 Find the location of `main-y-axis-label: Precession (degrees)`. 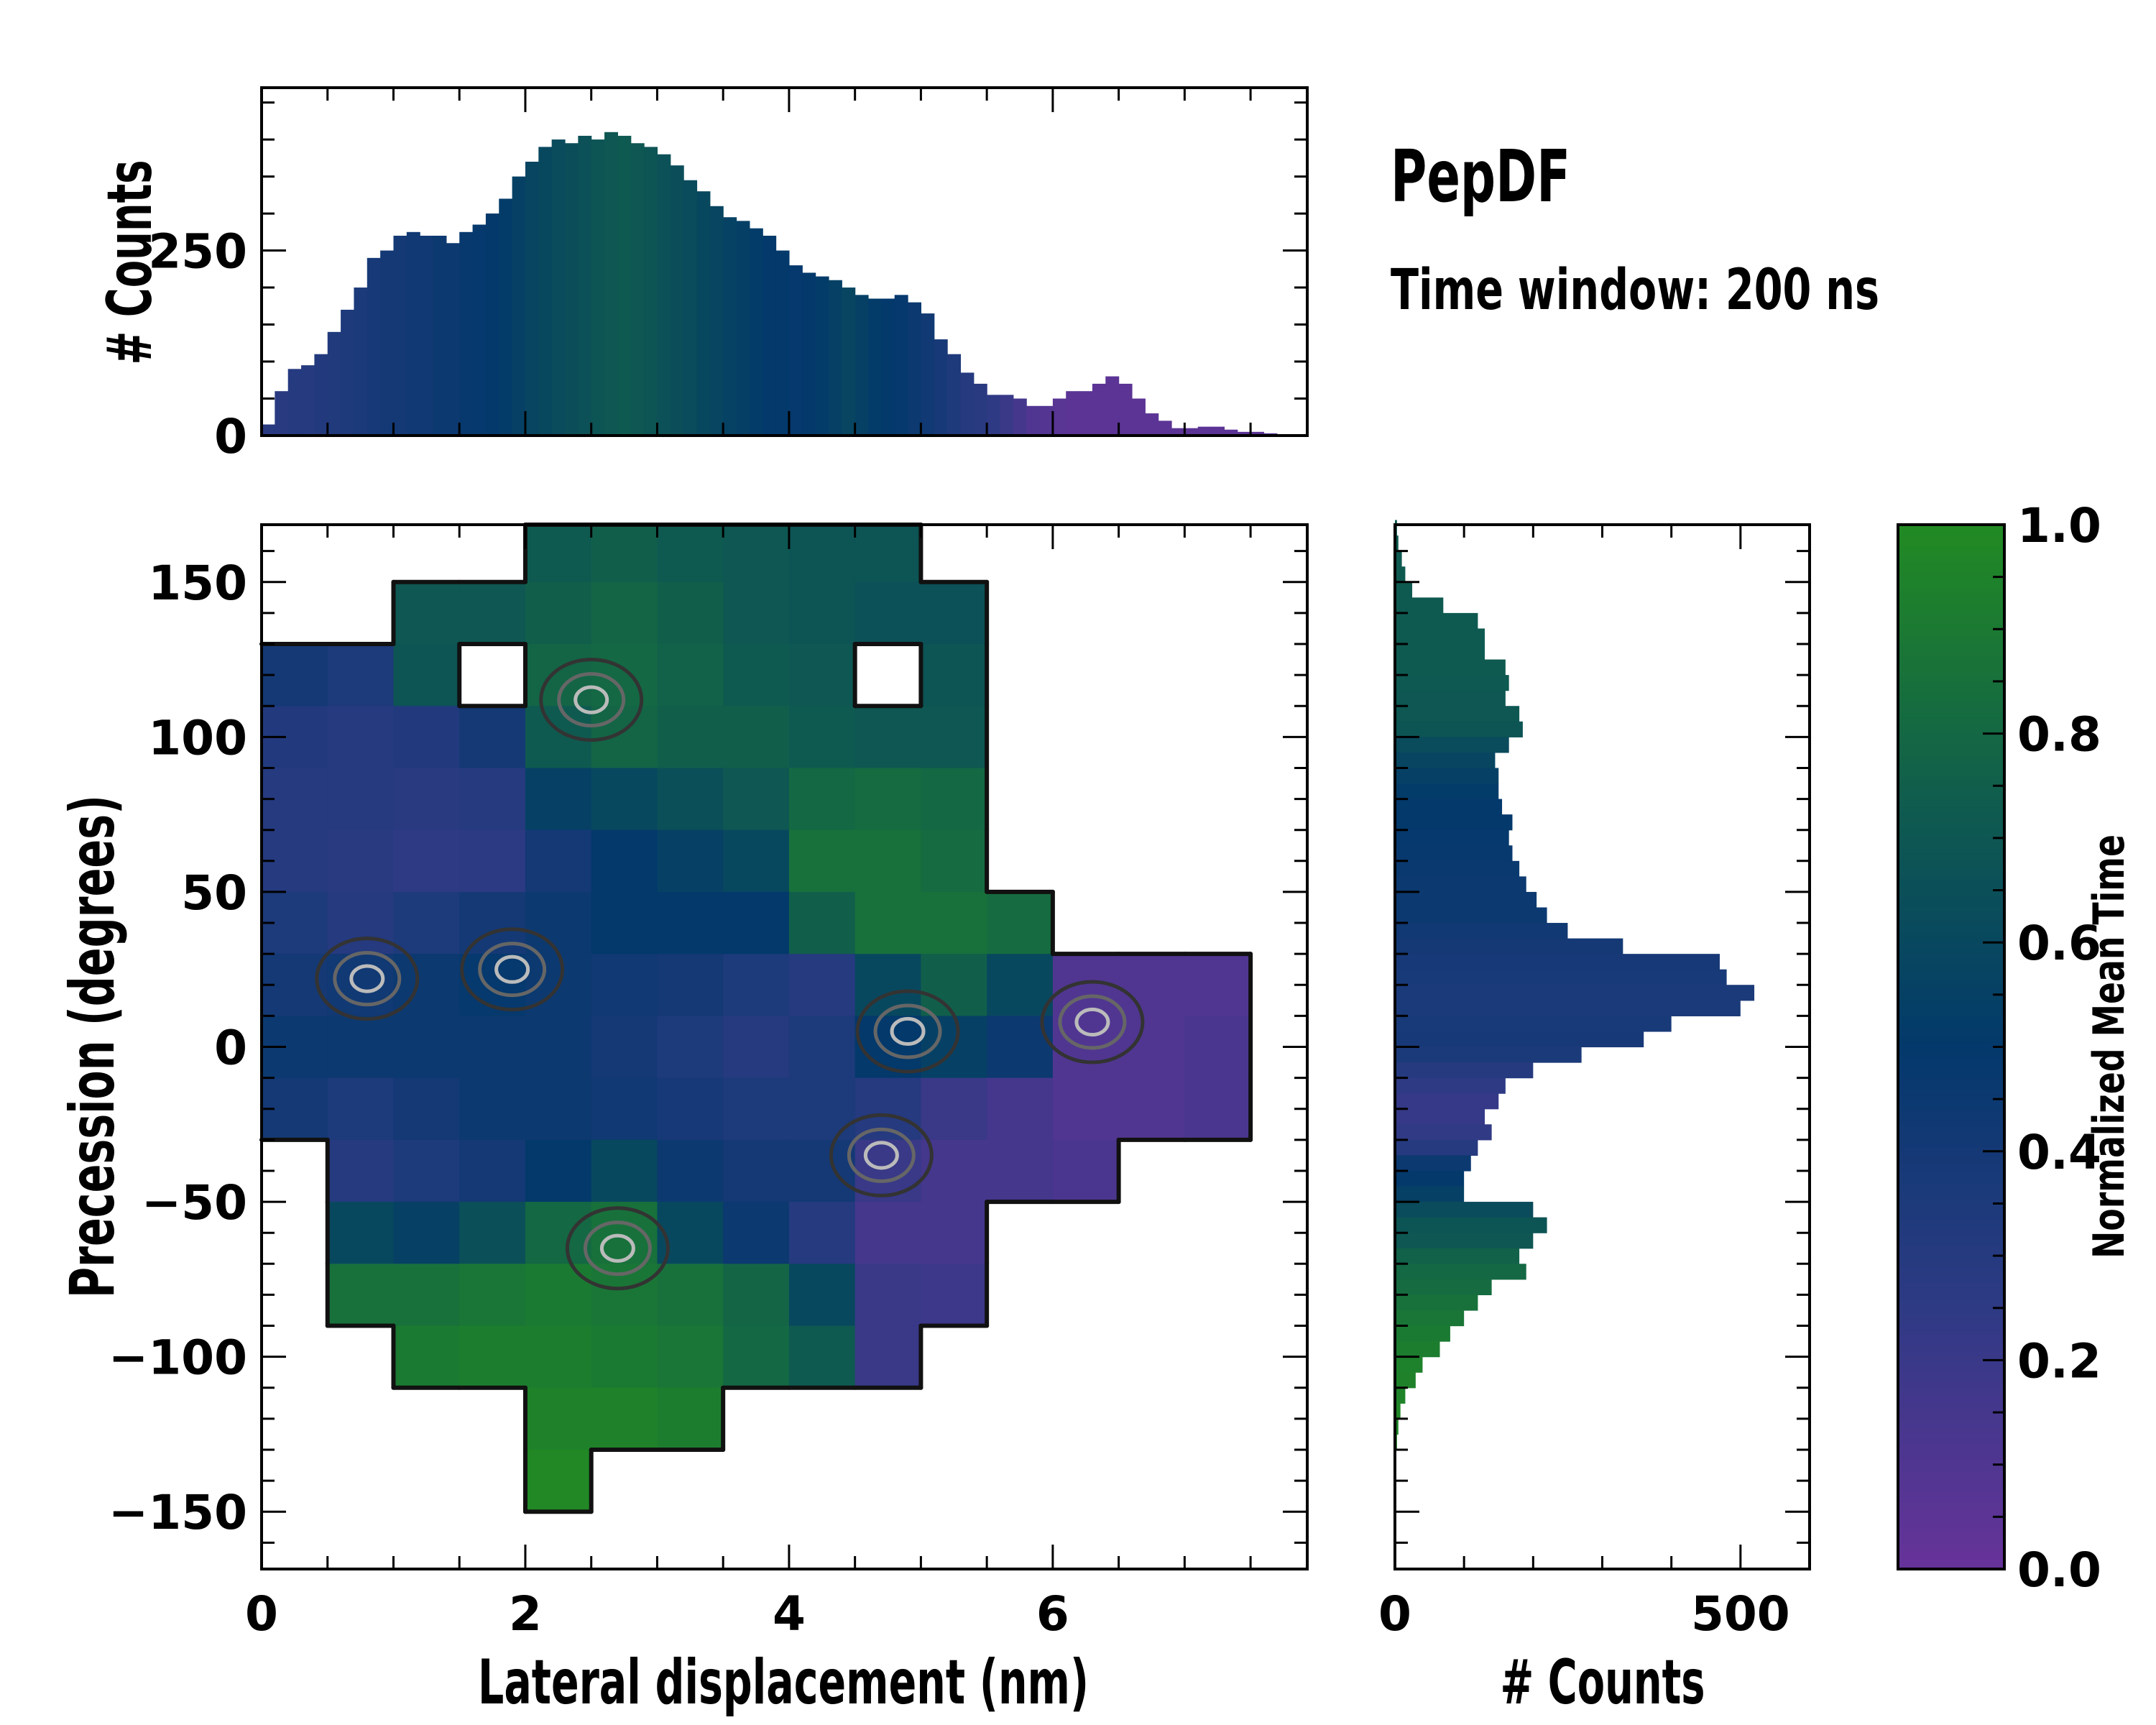

main-y-axis-label: Precession (degrees) is located at coordinates (93, 1046).